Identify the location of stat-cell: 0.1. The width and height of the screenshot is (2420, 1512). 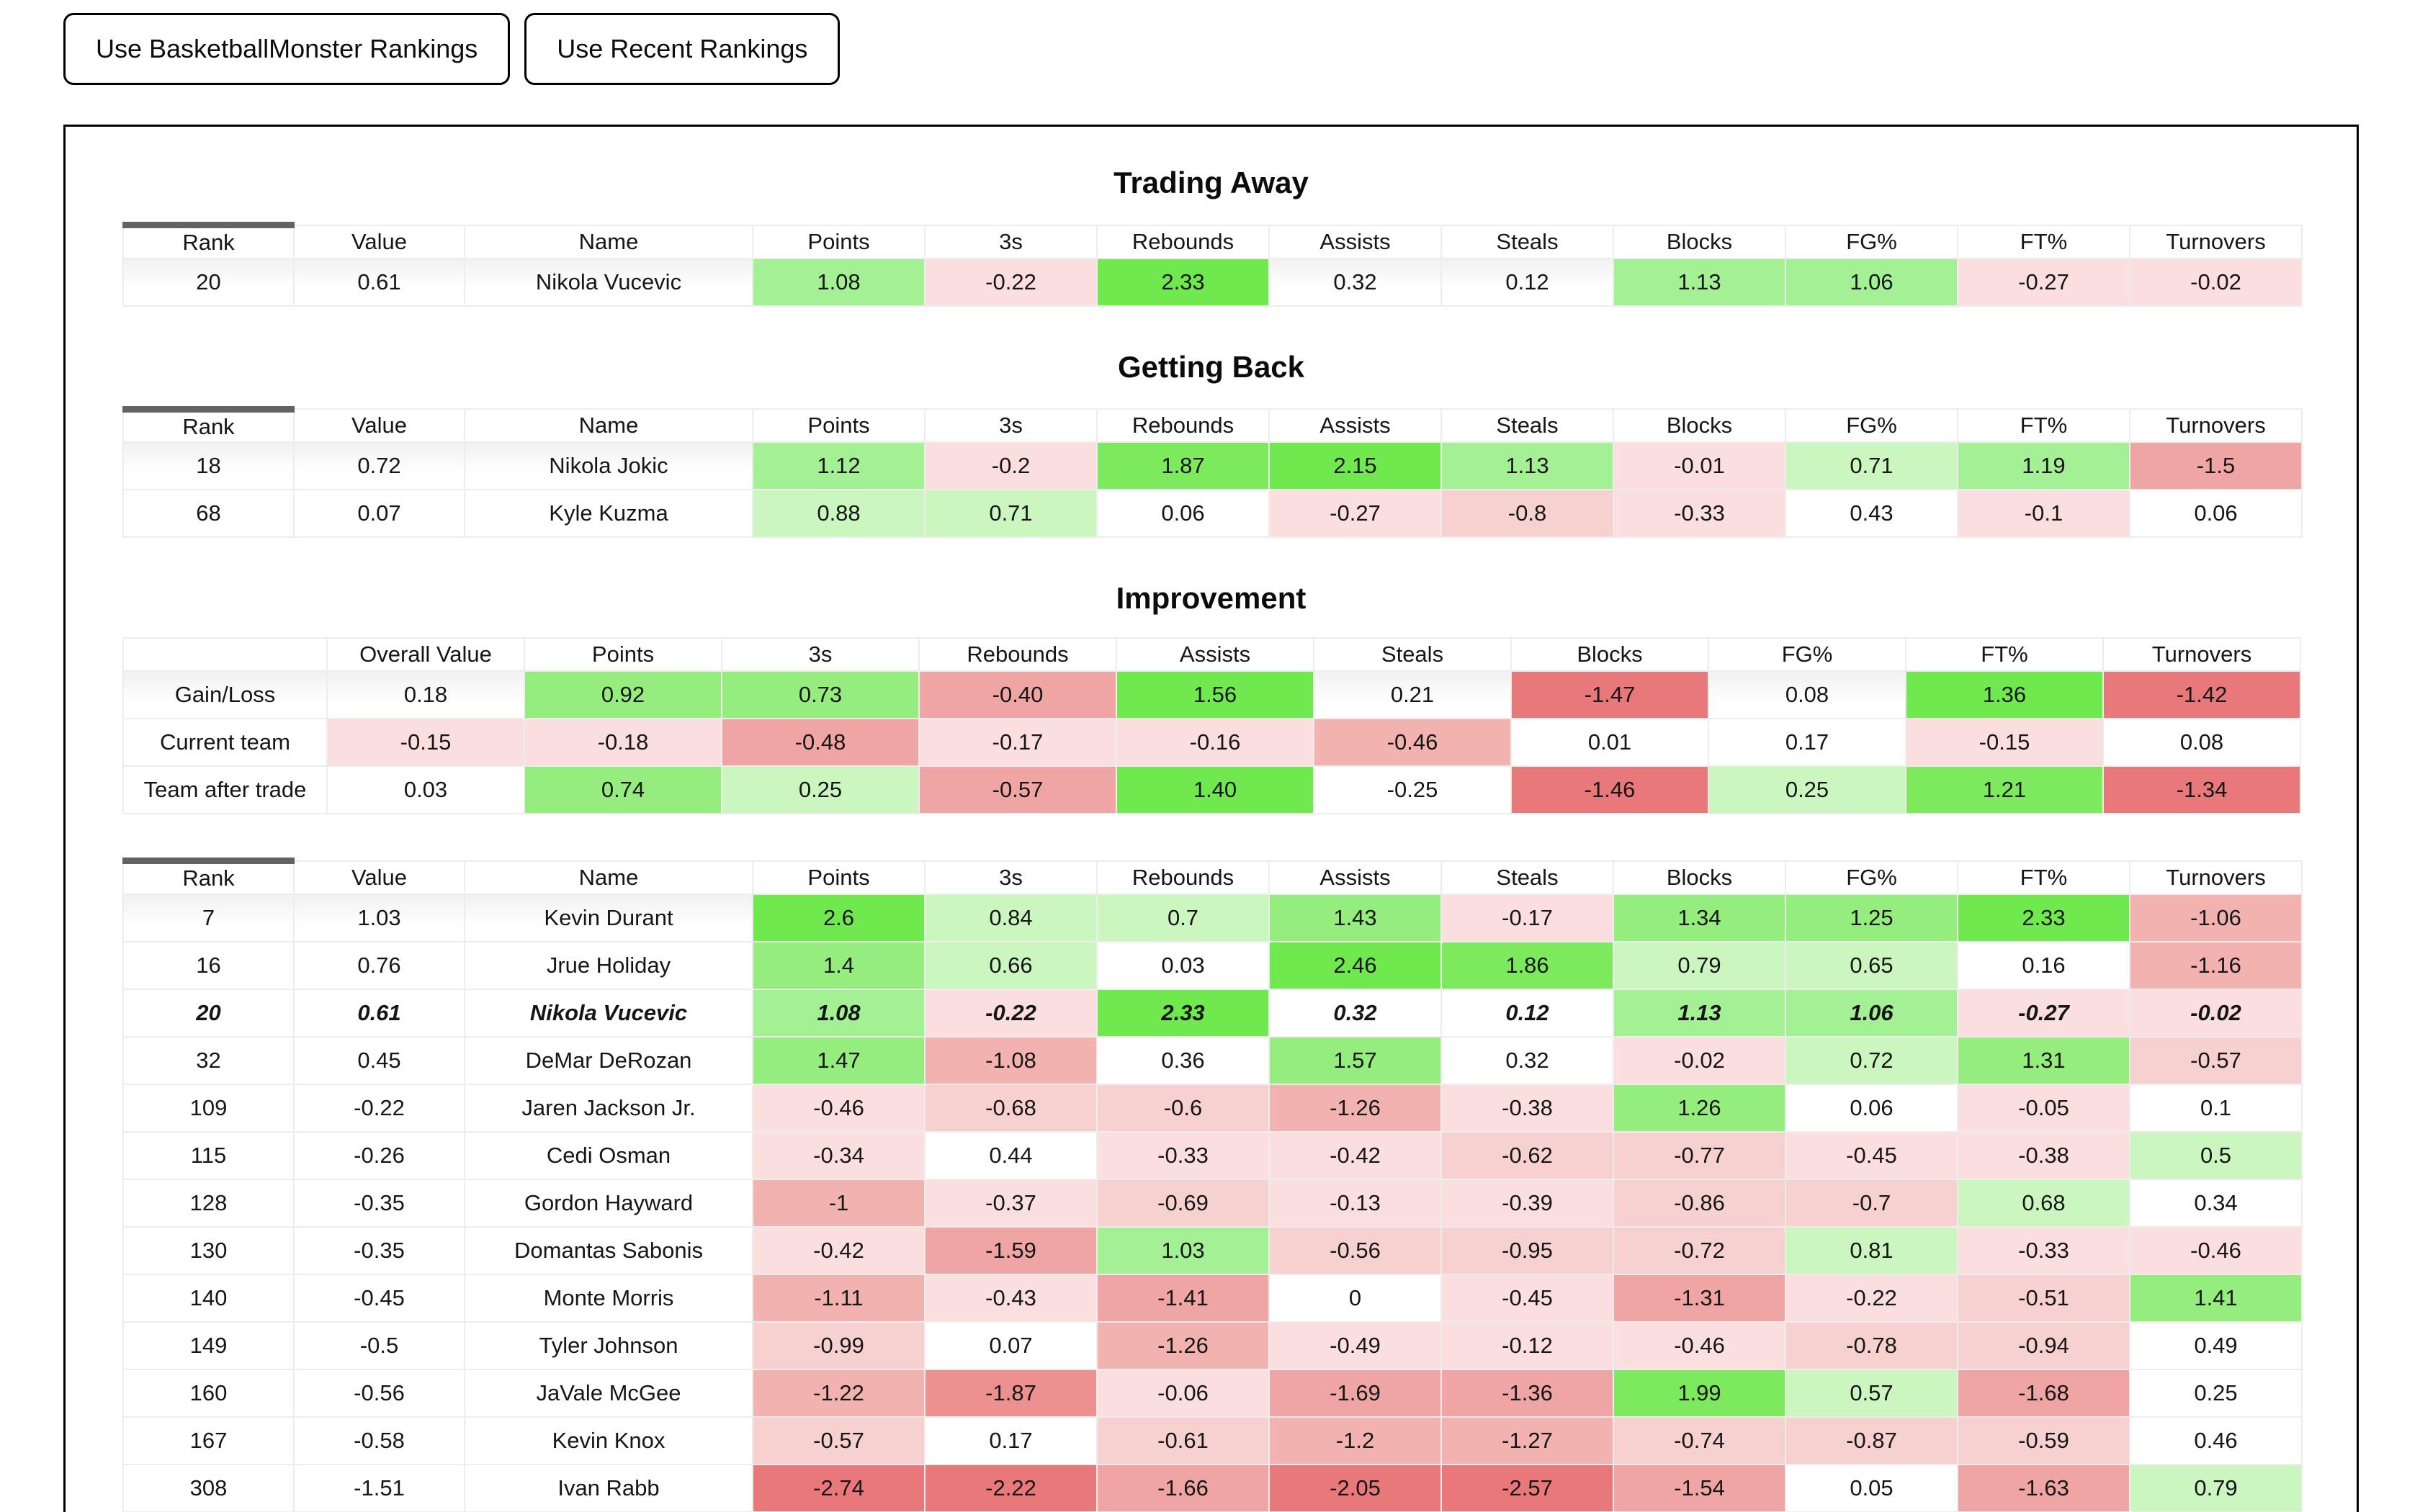
(2216, 1108).